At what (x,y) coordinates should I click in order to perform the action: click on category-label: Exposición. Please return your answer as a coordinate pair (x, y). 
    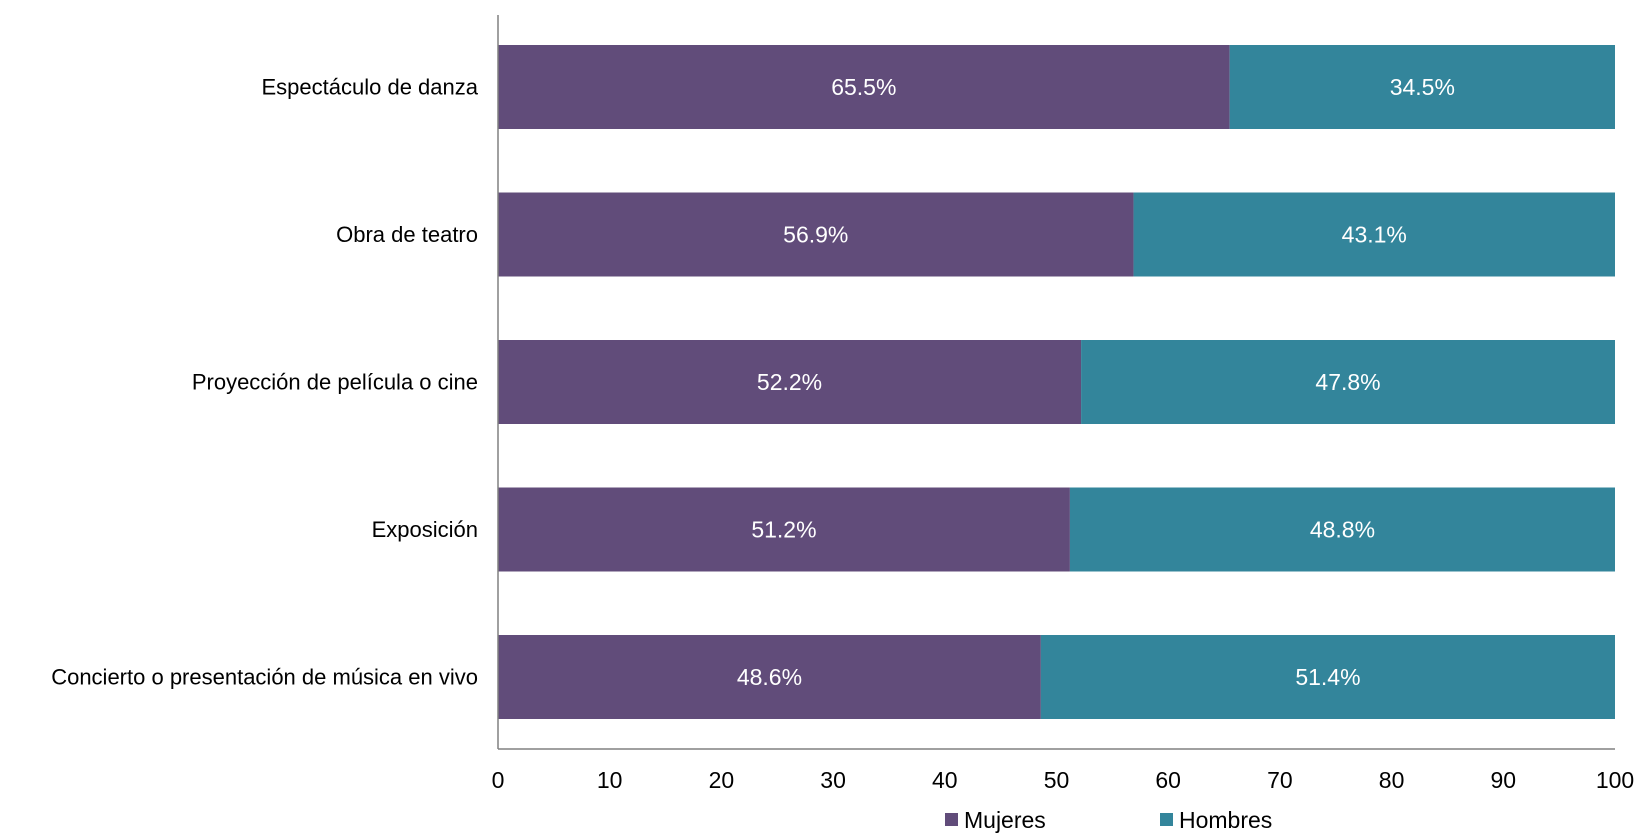
    Looking at the image, I should click on (425, 529).